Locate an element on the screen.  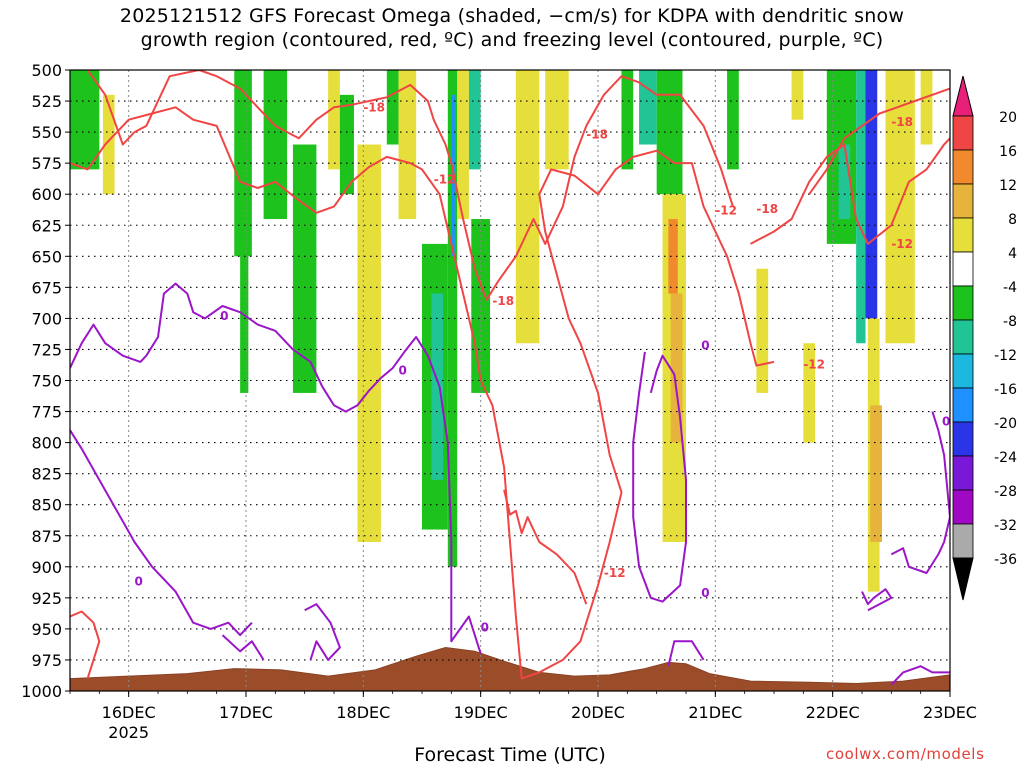
dendritic-label-1: -18 is located at coordinates (597, 135).